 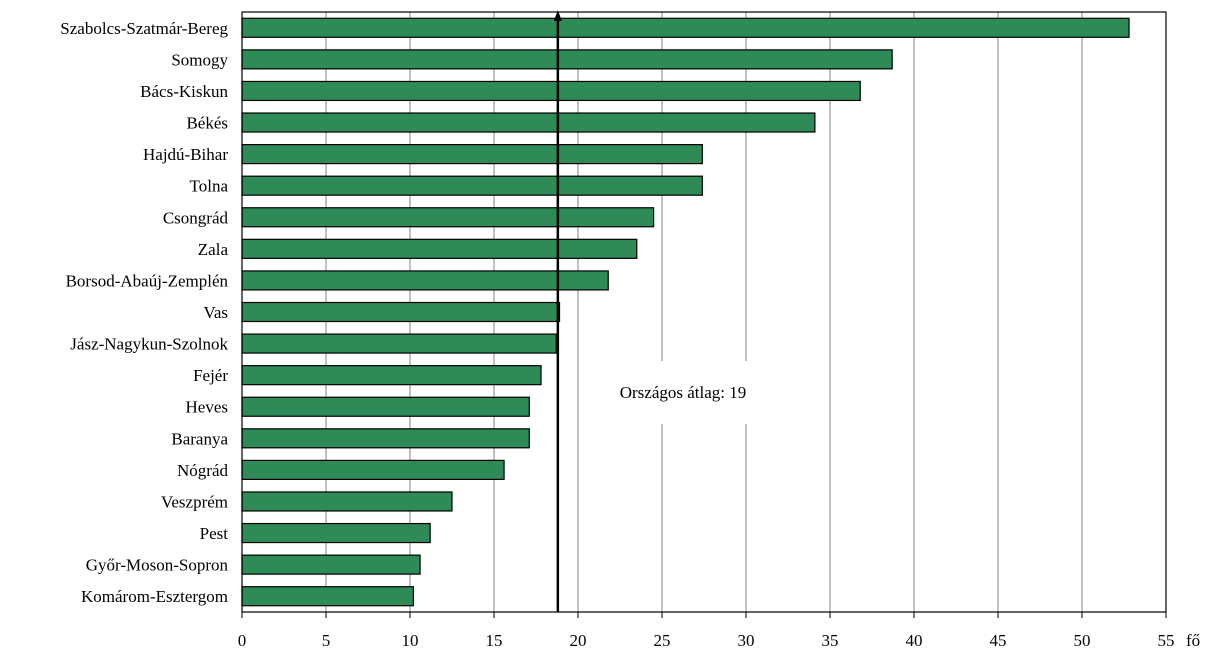 I want to click on category-label: Somogy, so click(x=199, y=59).